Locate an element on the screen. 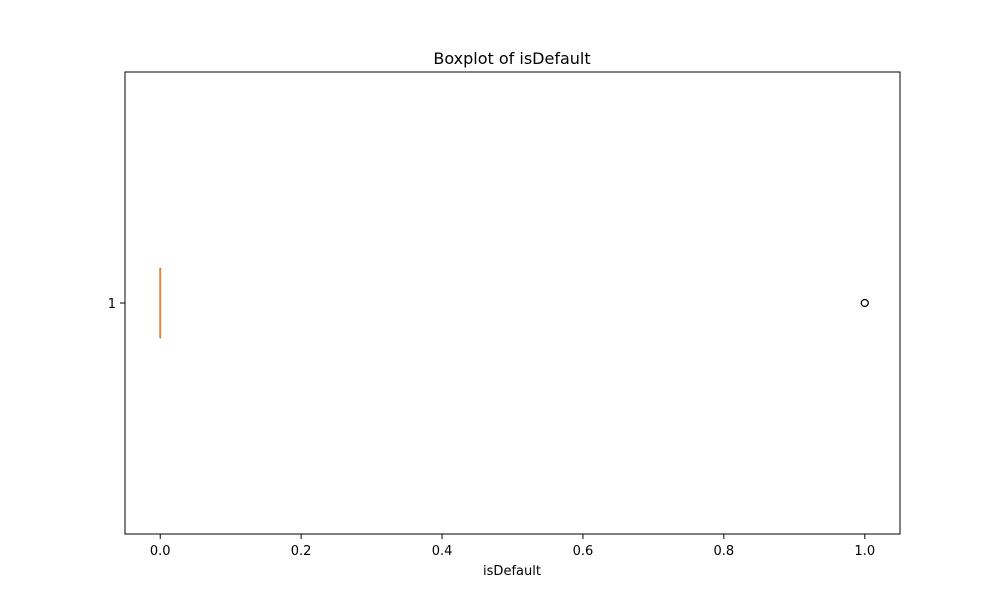  y-tick-label: 1 is located at coordinates (112, 304).